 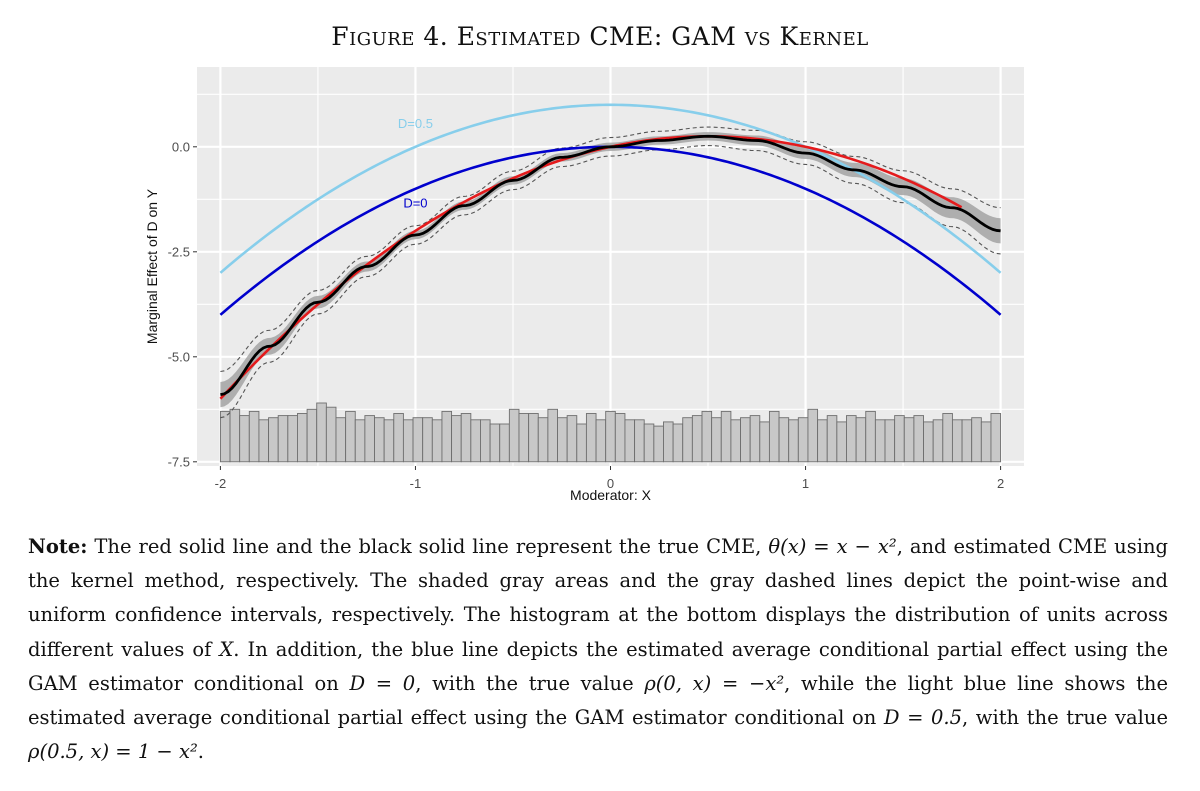 I want to click on annotation-label: D=0.5, so click(x=415, y=123).